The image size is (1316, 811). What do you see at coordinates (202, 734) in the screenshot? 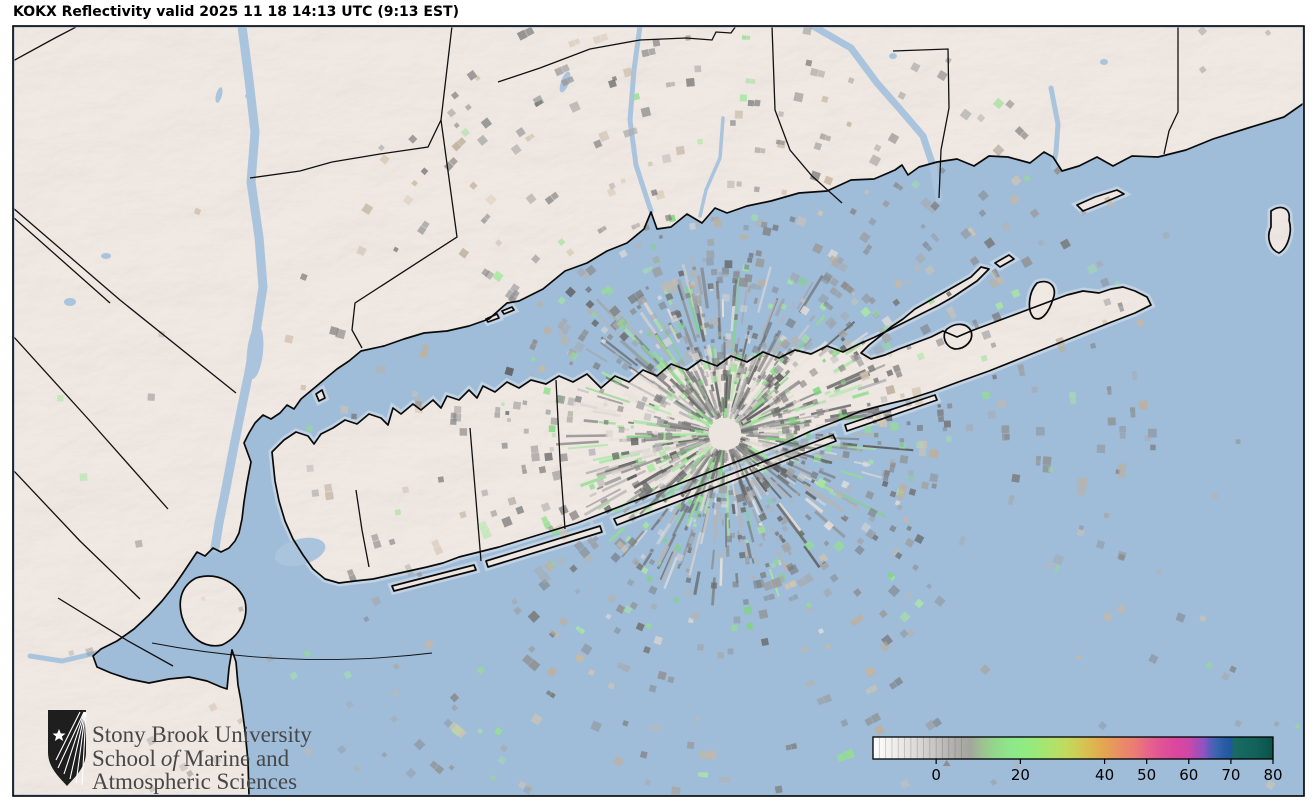
I see `logo-text-line1: Stony Brook University` at bounding box center [202, 734].